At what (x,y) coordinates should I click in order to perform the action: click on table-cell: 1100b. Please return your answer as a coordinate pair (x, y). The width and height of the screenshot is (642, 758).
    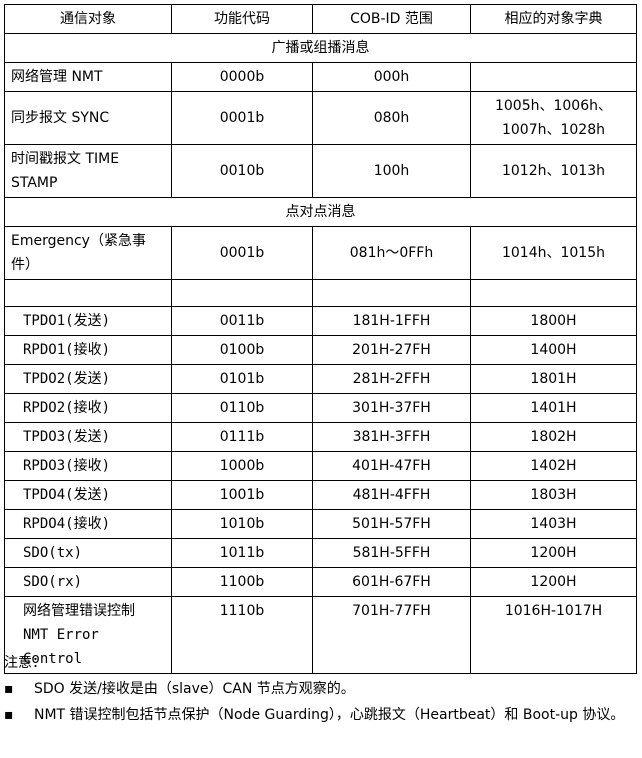
    Looking at the image, I should click on (242, 582).